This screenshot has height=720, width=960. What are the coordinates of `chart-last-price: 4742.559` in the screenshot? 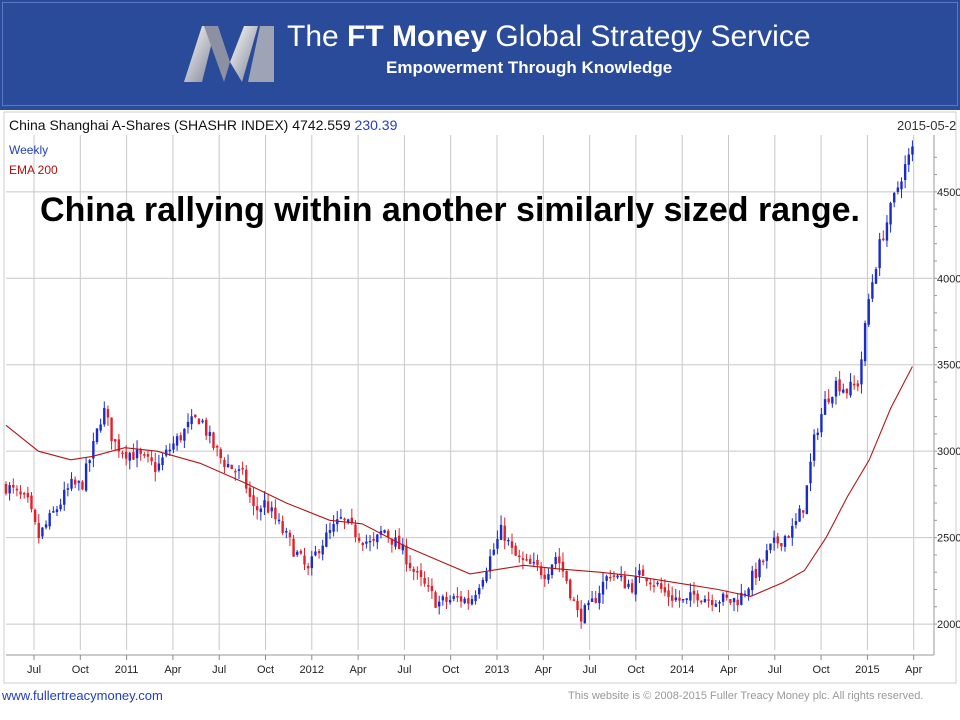 It's located at (321, 125).